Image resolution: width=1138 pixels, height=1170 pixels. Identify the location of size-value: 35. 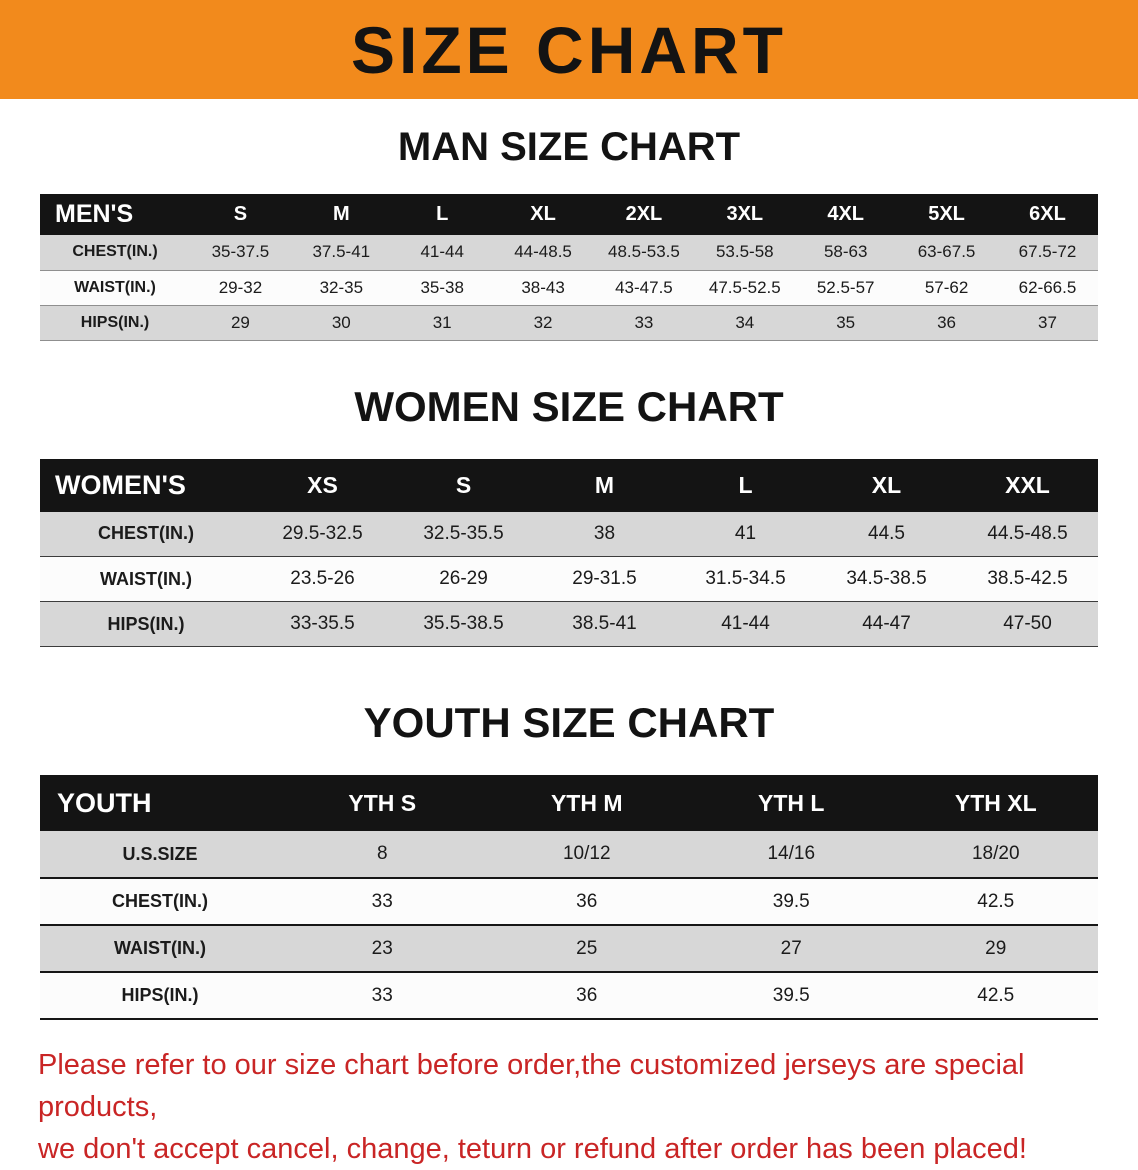
(846, 322).